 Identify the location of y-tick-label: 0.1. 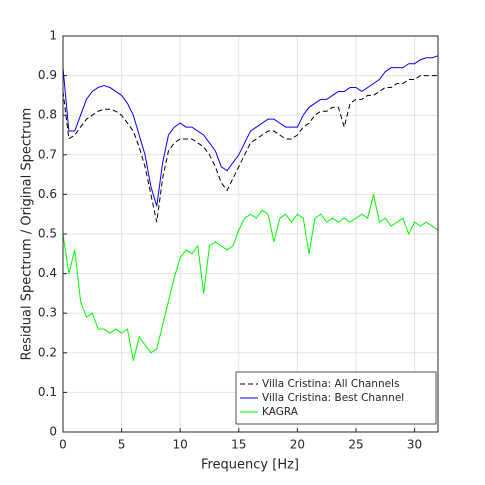
(47, 392).